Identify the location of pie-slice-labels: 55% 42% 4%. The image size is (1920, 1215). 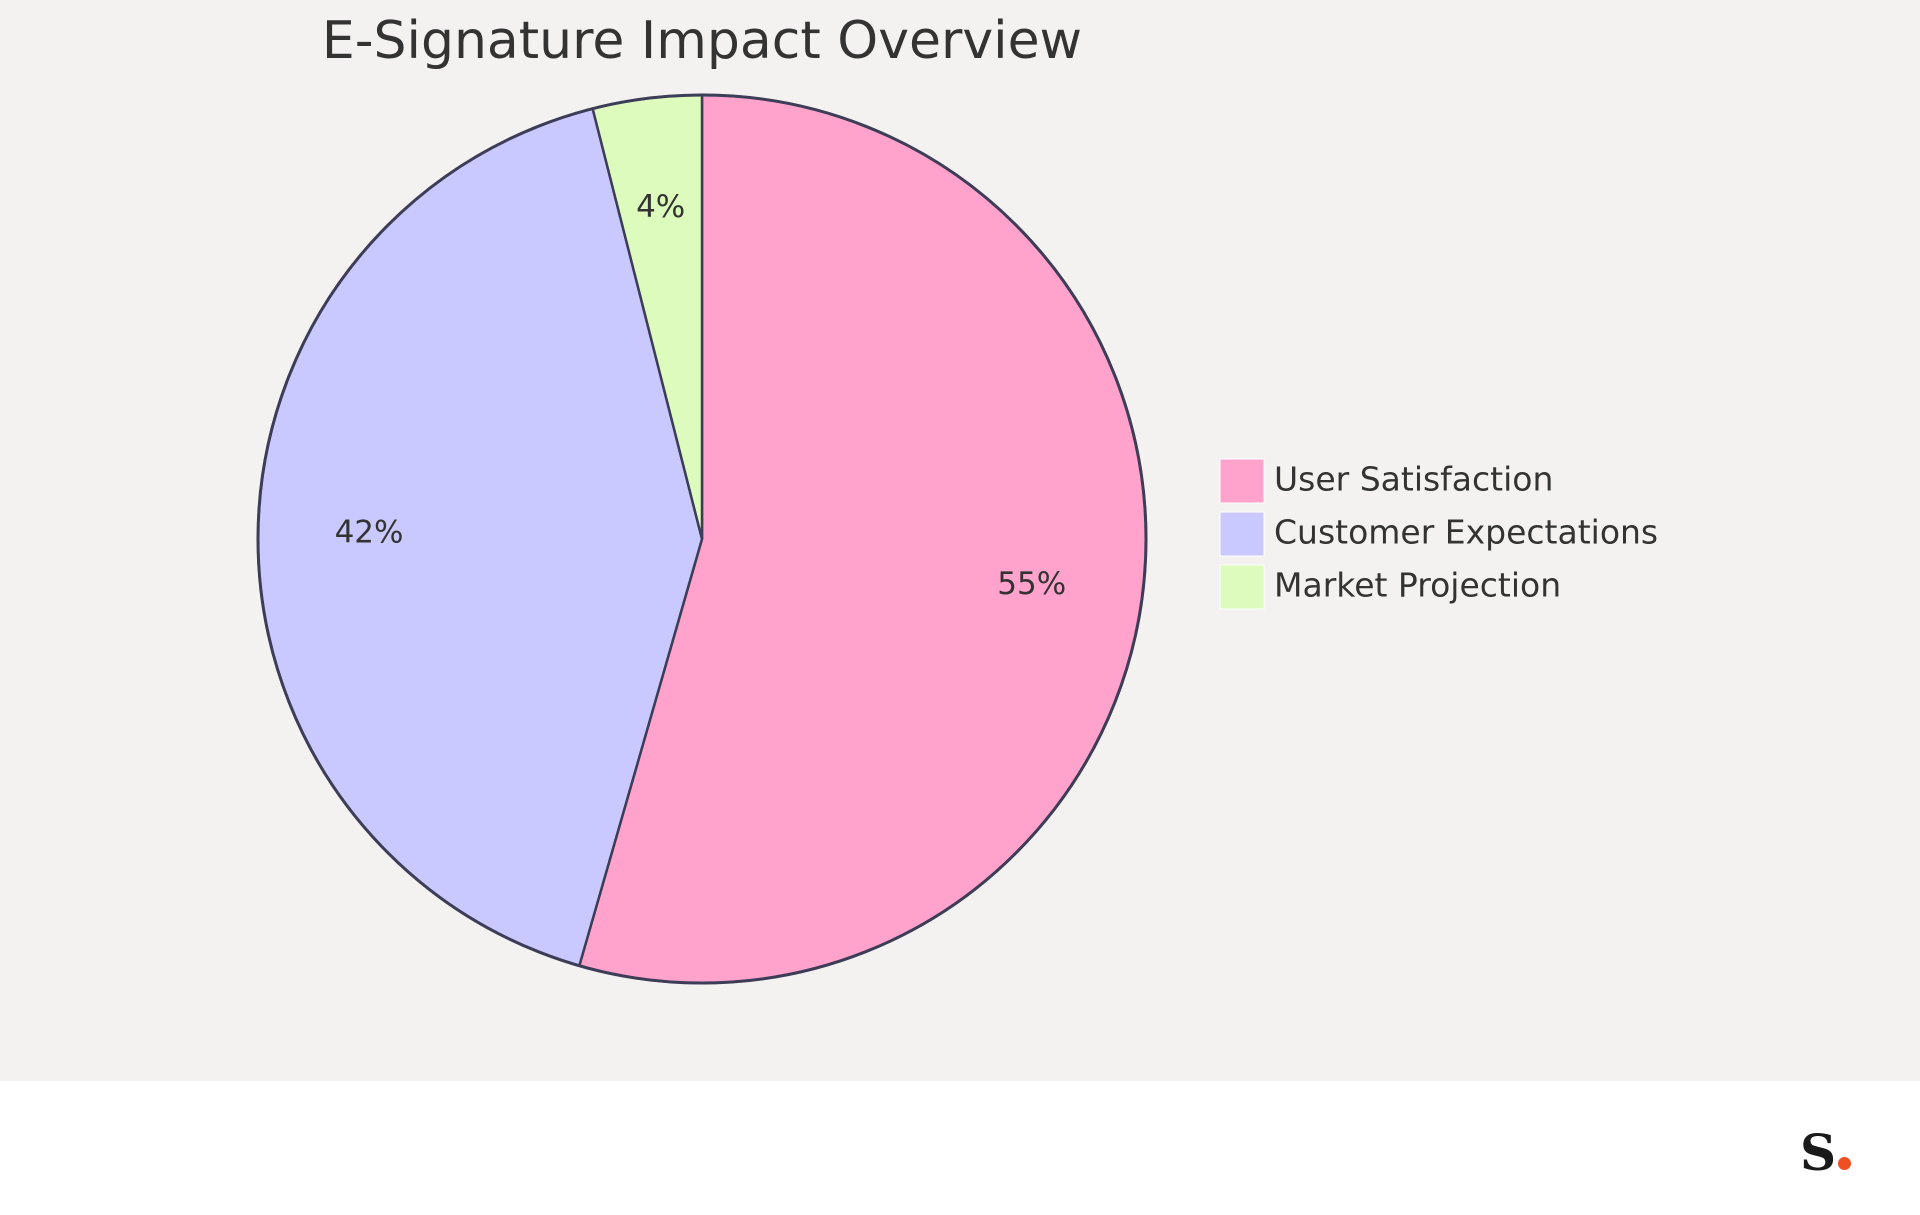
(701, 395).